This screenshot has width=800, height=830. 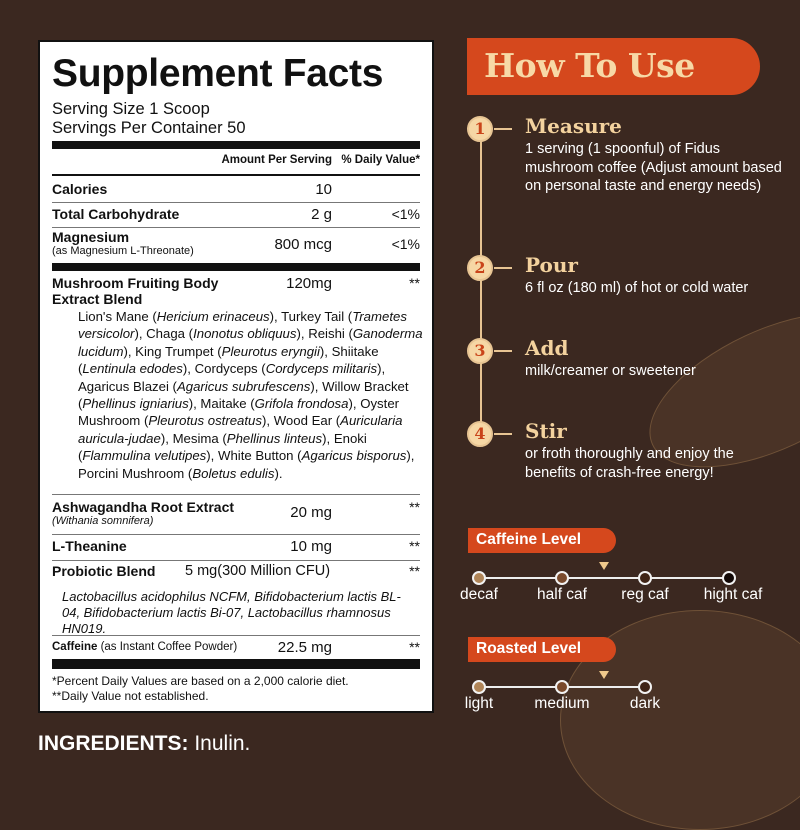 I want to click on latin-name: Flammulina velutipes, so click(x=144, y=456).